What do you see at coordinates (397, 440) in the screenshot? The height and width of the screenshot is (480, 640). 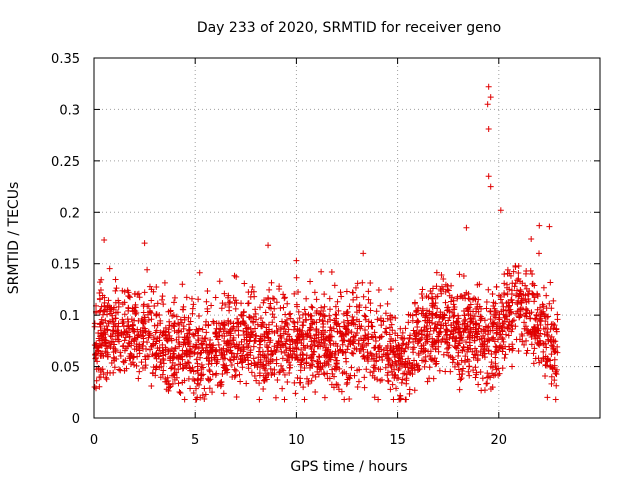 I see `x-tick-label: 15` at bounding box center [397, 440].